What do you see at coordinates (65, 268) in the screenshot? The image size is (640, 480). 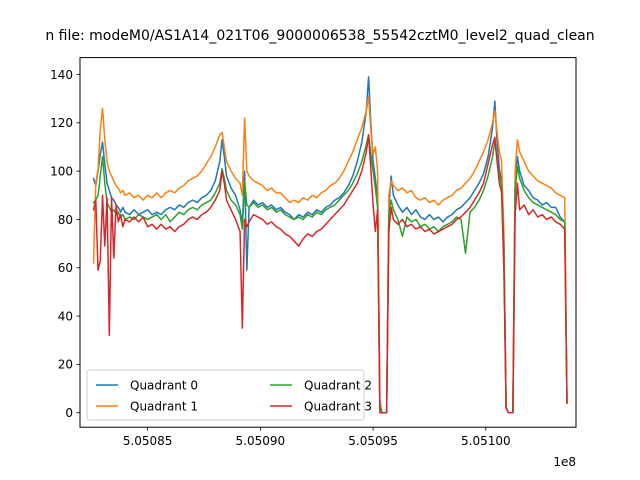 I see `y-tick-label: 60` at bounding box center [65, 268].